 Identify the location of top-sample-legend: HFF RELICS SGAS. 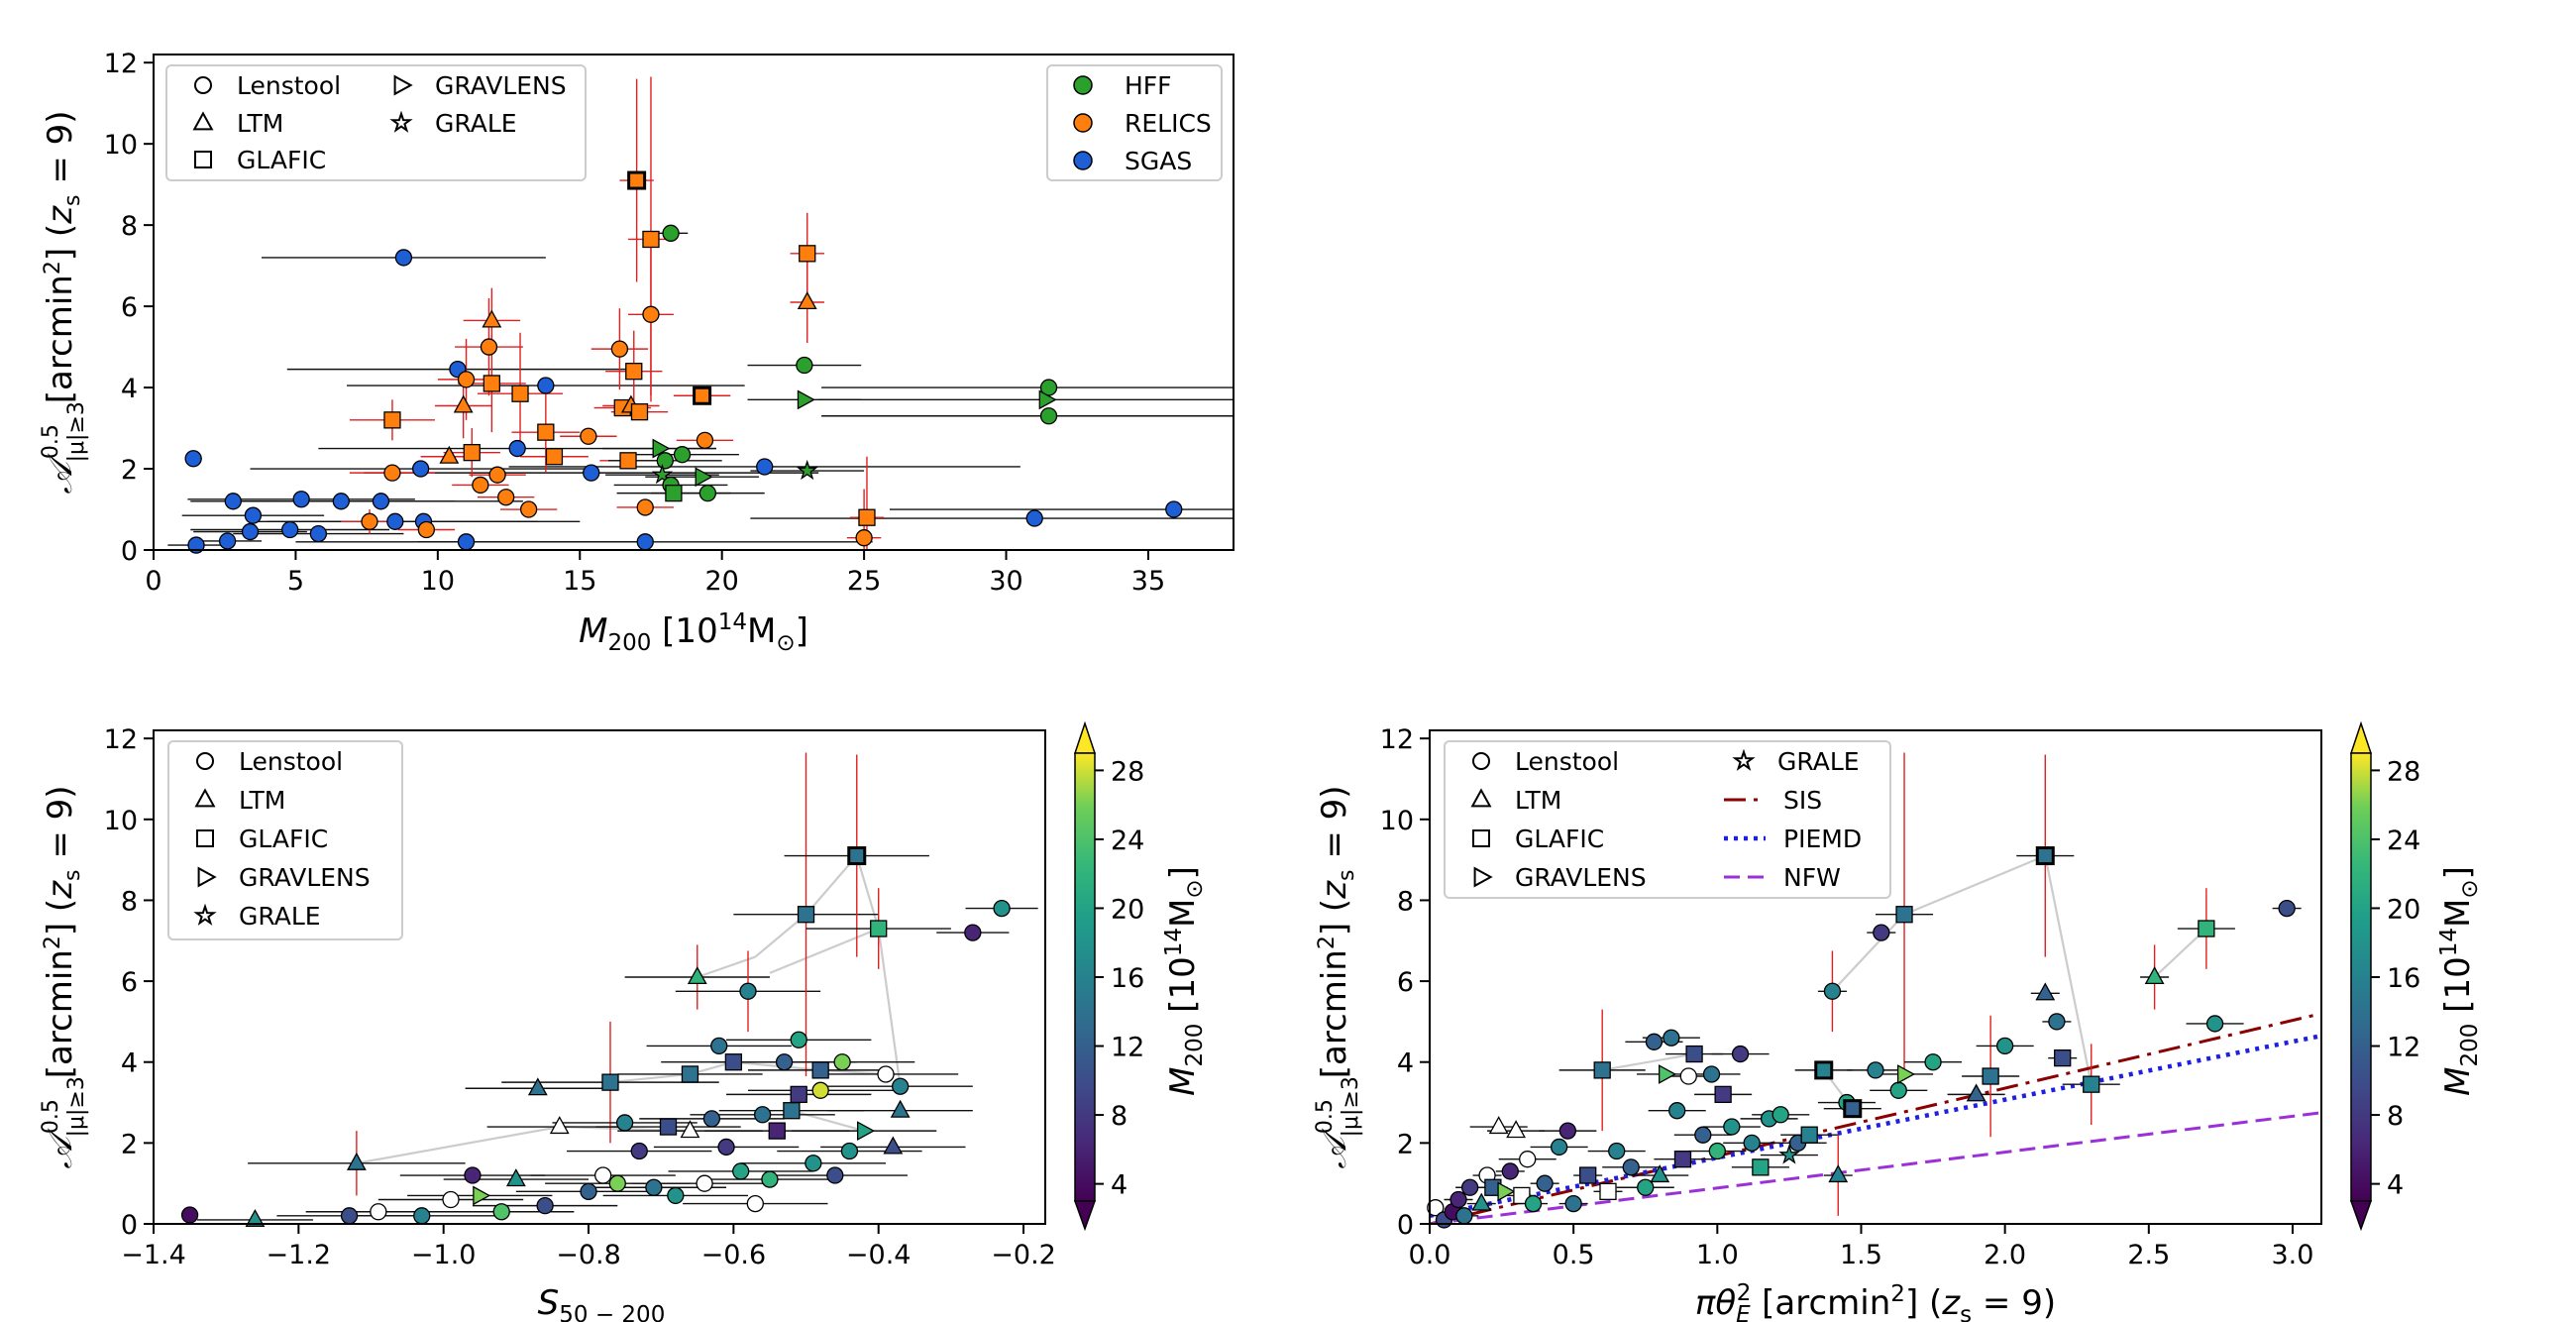
(1134, 123).